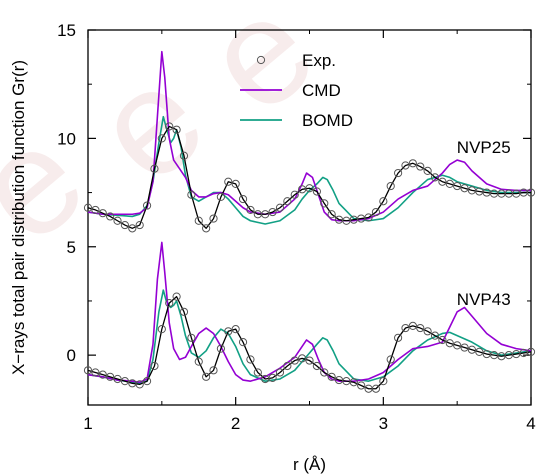 The height and width of the screenshot is (475, 541). I want to click on legend: Exp. CMD BOMD, so click(296, 90).